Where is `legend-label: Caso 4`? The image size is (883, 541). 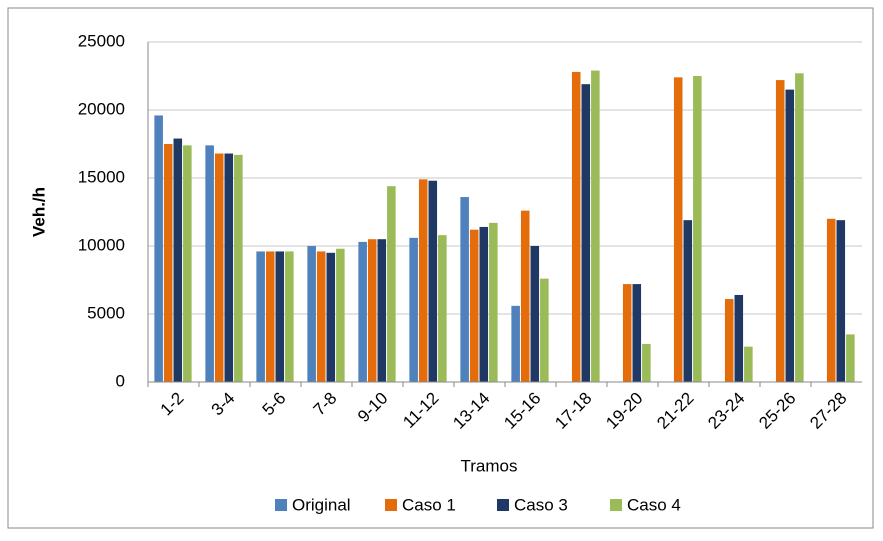 legend-label: Caso 4 is located at coordinates (654, 504).